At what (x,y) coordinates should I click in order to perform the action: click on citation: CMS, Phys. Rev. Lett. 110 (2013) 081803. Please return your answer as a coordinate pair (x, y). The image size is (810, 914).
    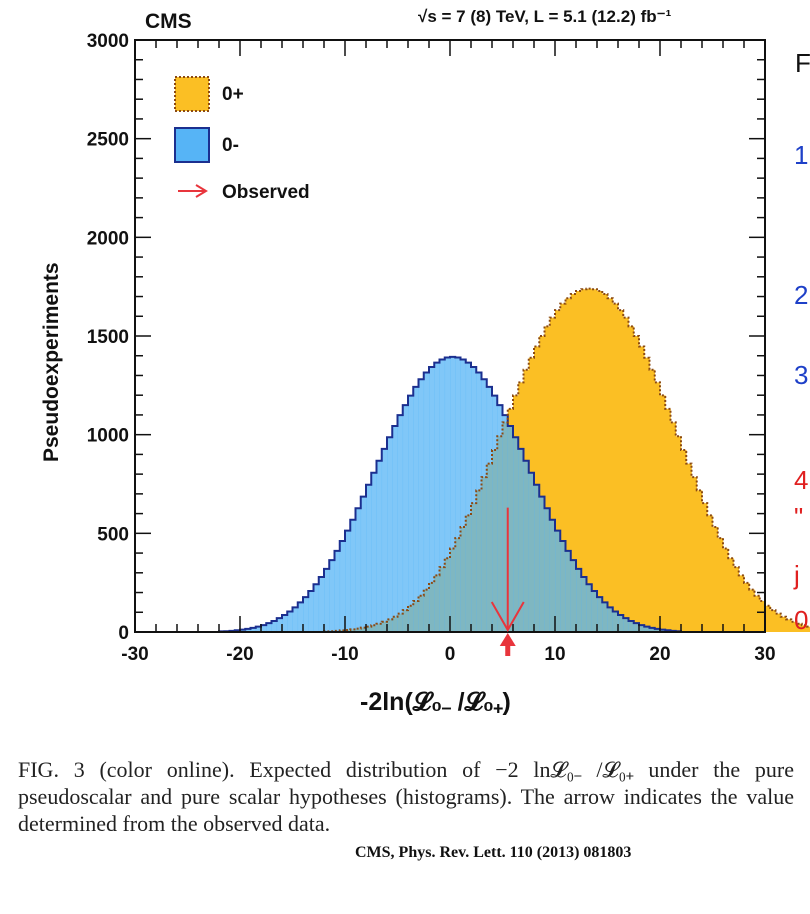
    Looking at the image, I should click on (493, 852).